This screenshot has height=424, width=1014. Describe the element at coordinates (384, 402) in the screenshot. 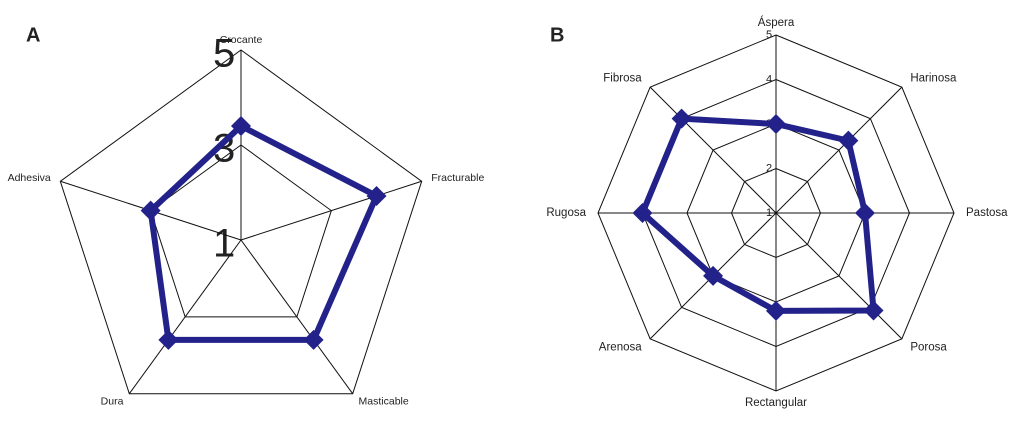

I see `axis-label: Masticable` at that location.